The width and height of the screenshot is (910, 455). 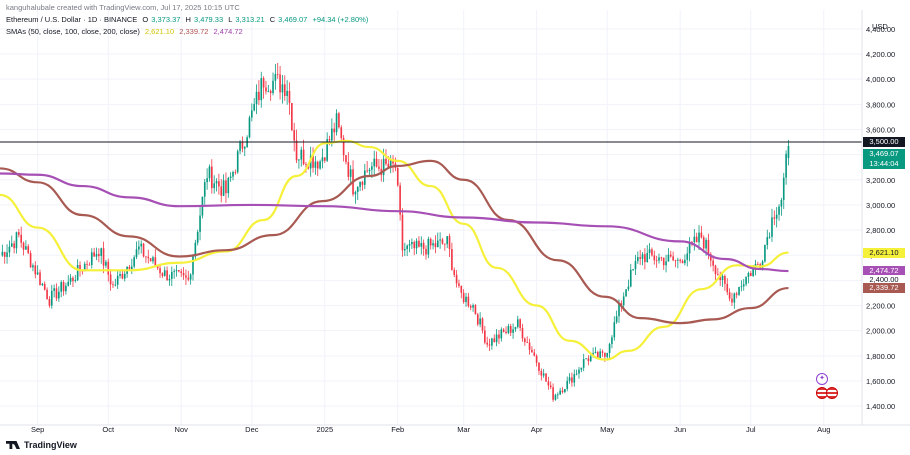 What do you see at coordinates (884, 163) in the screenshot?
I see `countdown-tag: 13:44:04` at bounding box center [884, 163].